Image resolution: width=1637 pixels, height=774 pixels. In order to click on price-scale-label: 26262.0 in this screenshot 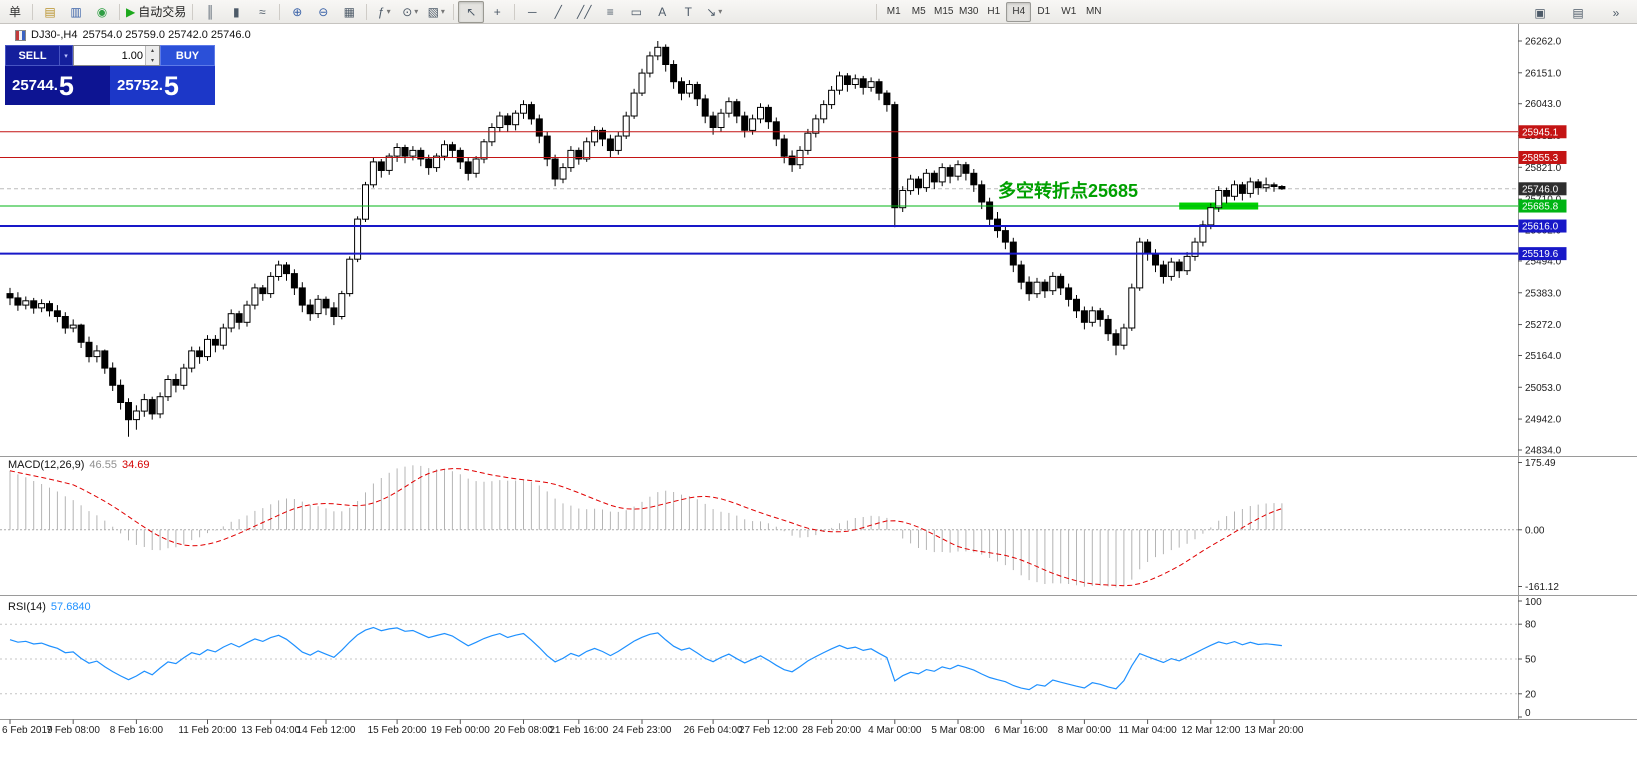, I will do `click(1543, 42)`.